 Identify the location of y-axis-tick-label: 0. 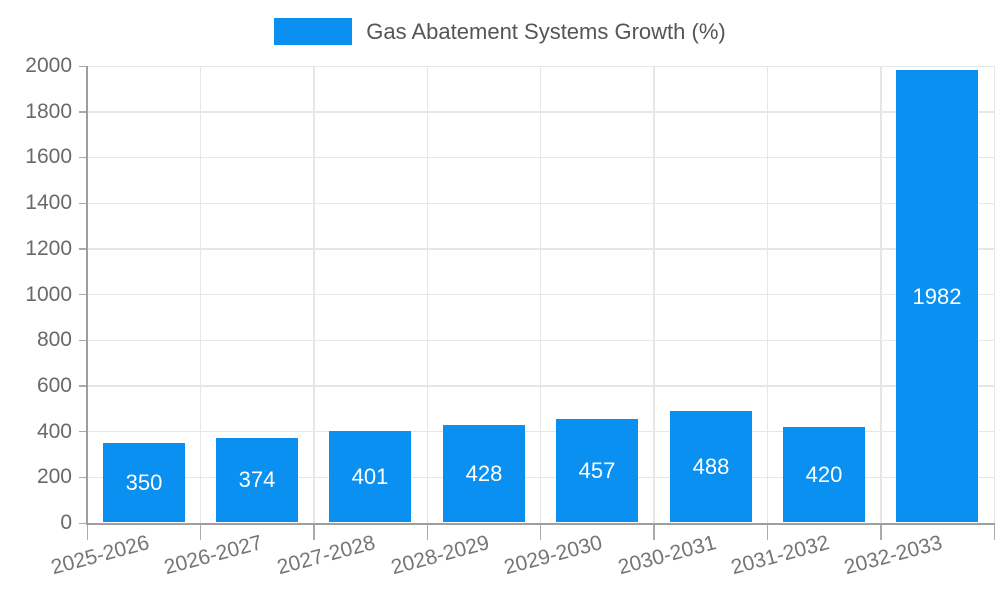
(66, 522).